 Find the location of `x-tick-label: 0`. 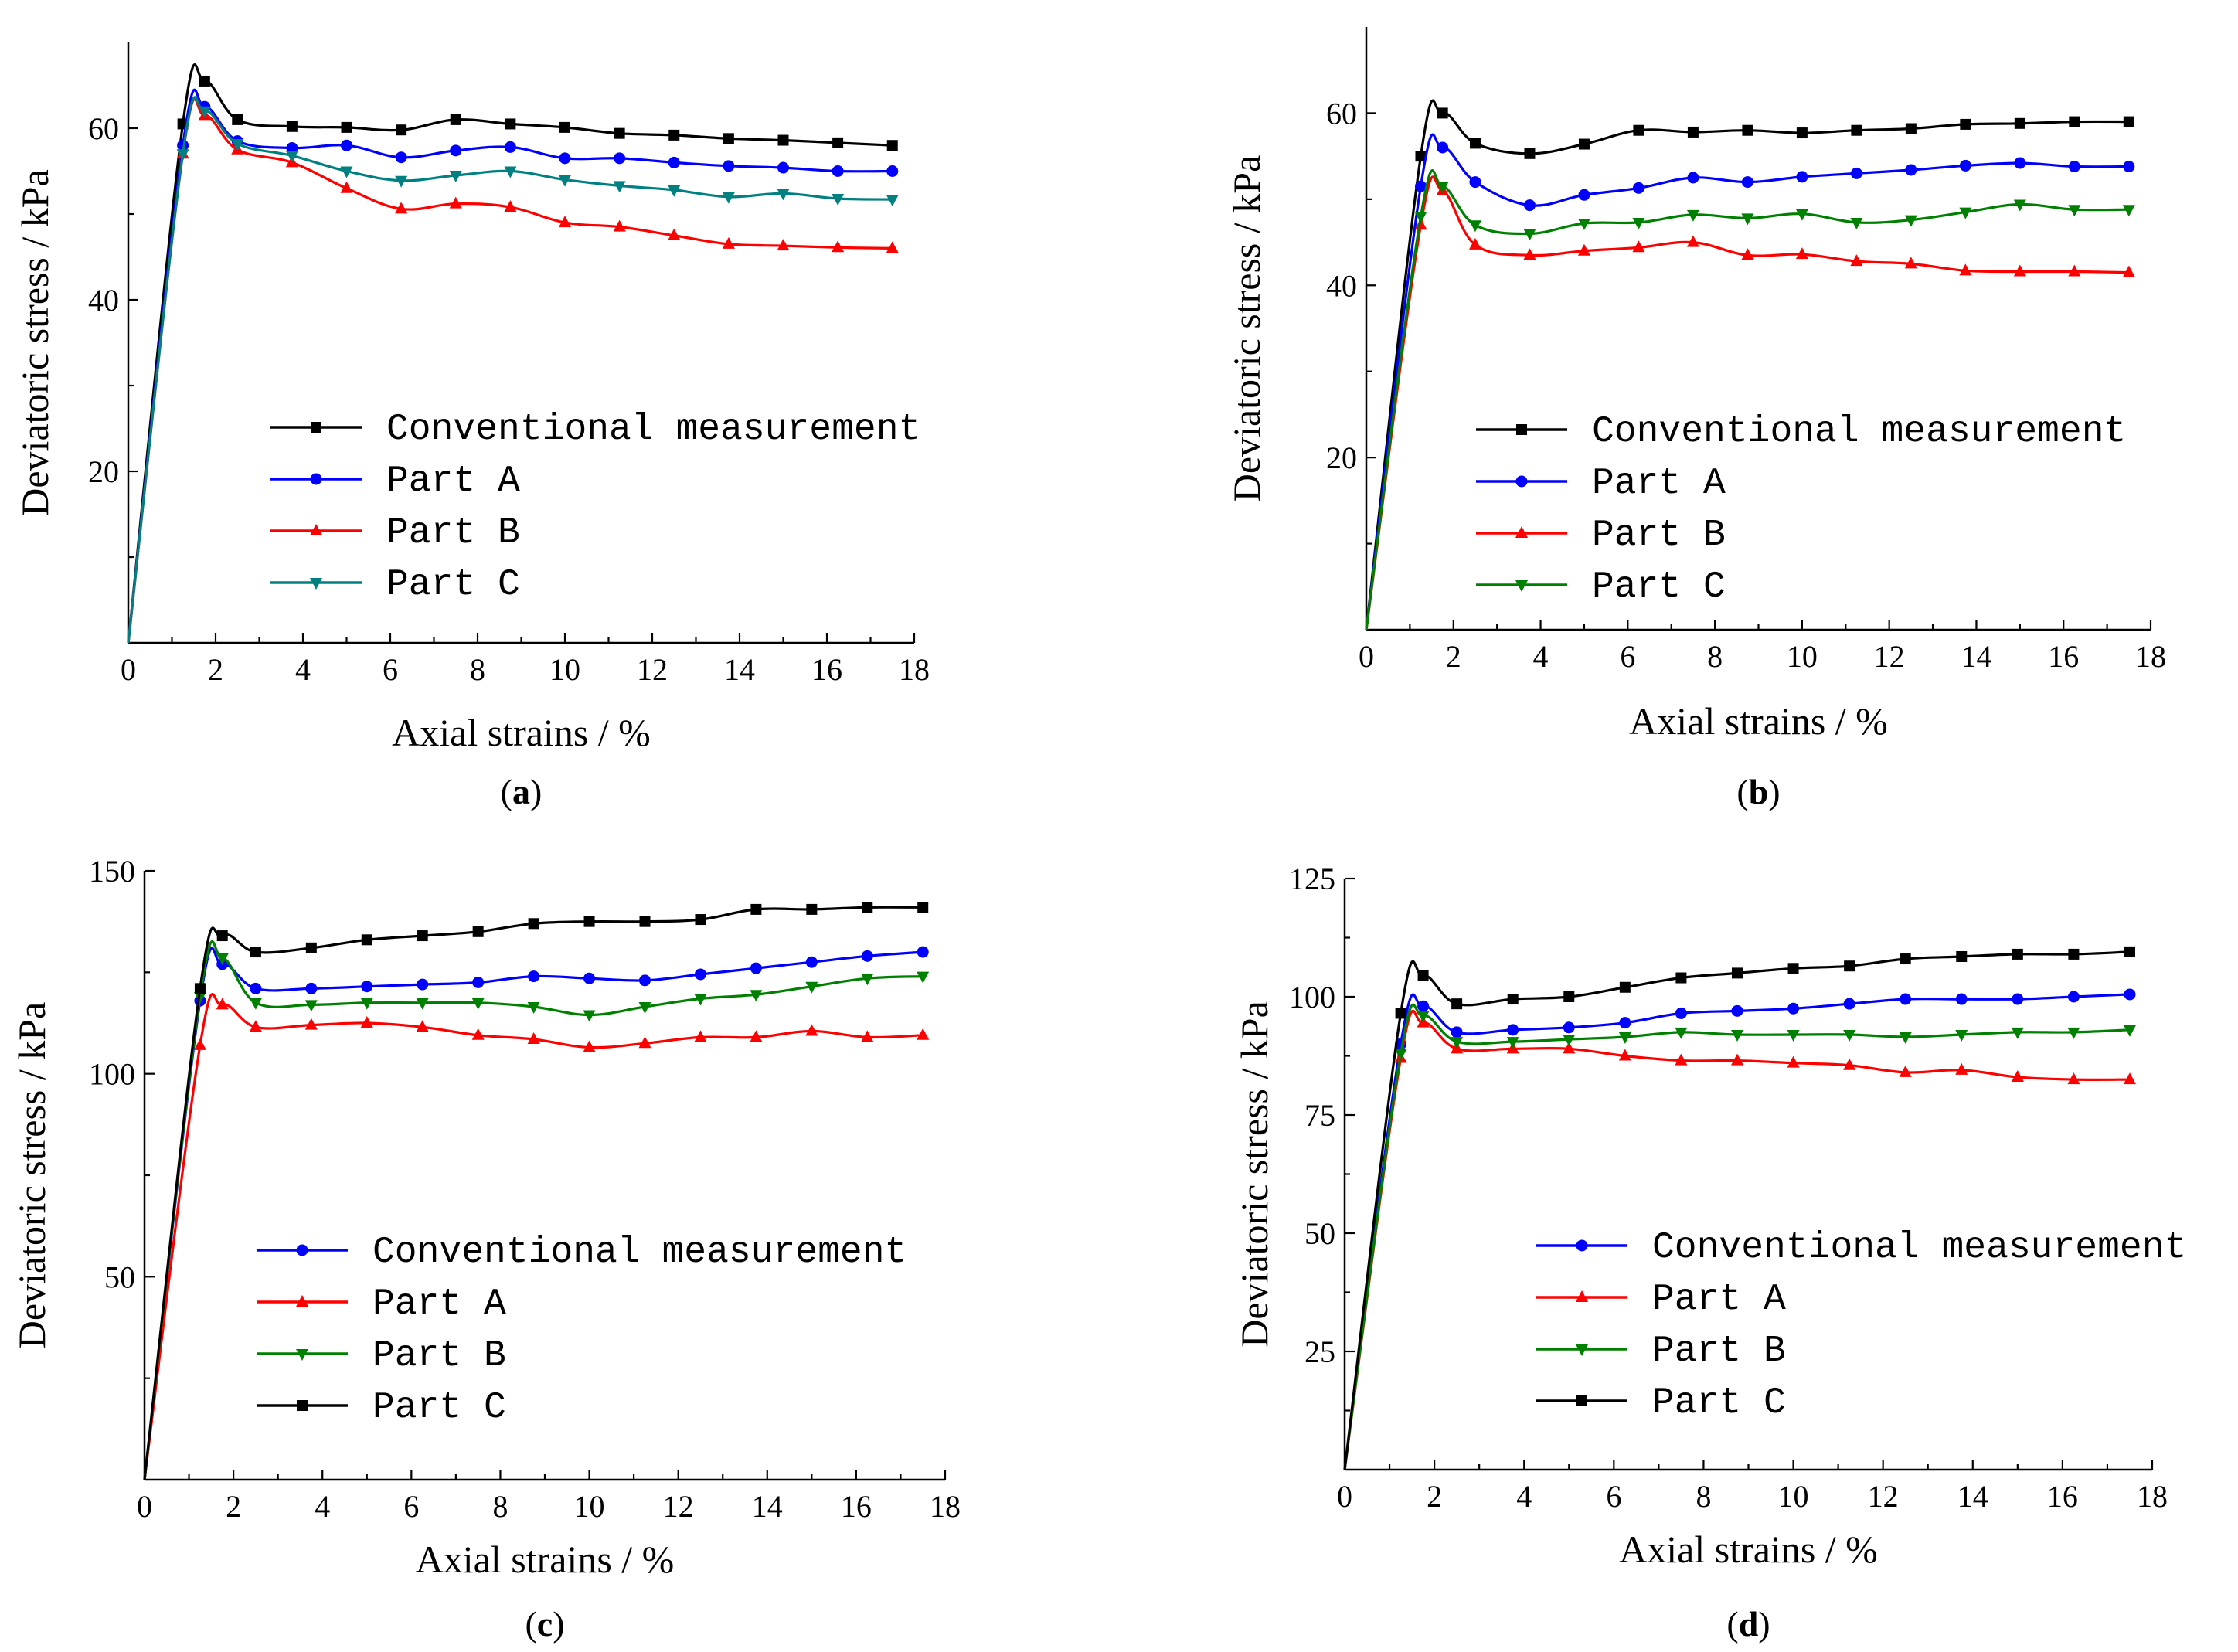

x-tick-label: 0 is located at coordinates (128, 670).